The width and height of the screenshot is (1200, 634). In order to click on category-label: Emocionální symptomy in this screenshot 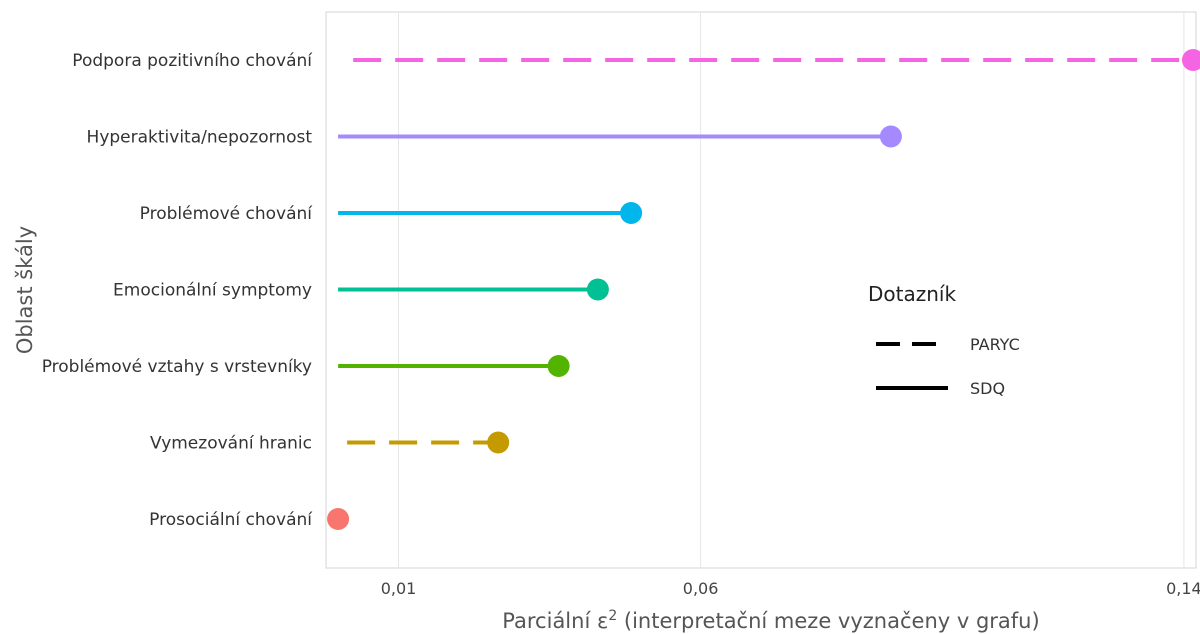, I will do `click(212, 291)`.